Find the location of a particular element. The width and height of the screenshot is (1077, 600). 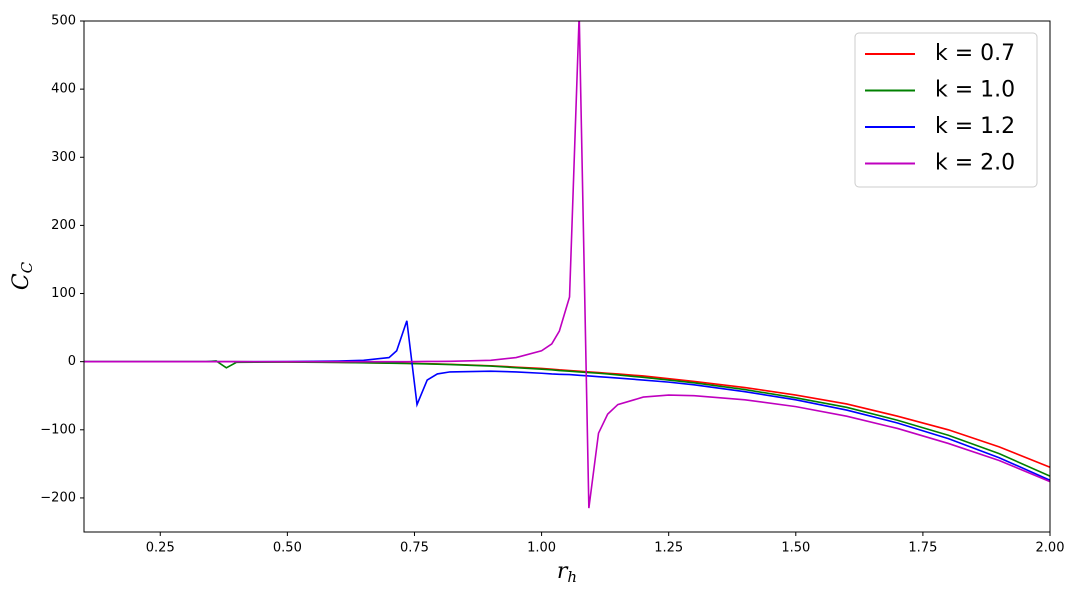

y-axis-label: CC is located at coordinates (22, 275).